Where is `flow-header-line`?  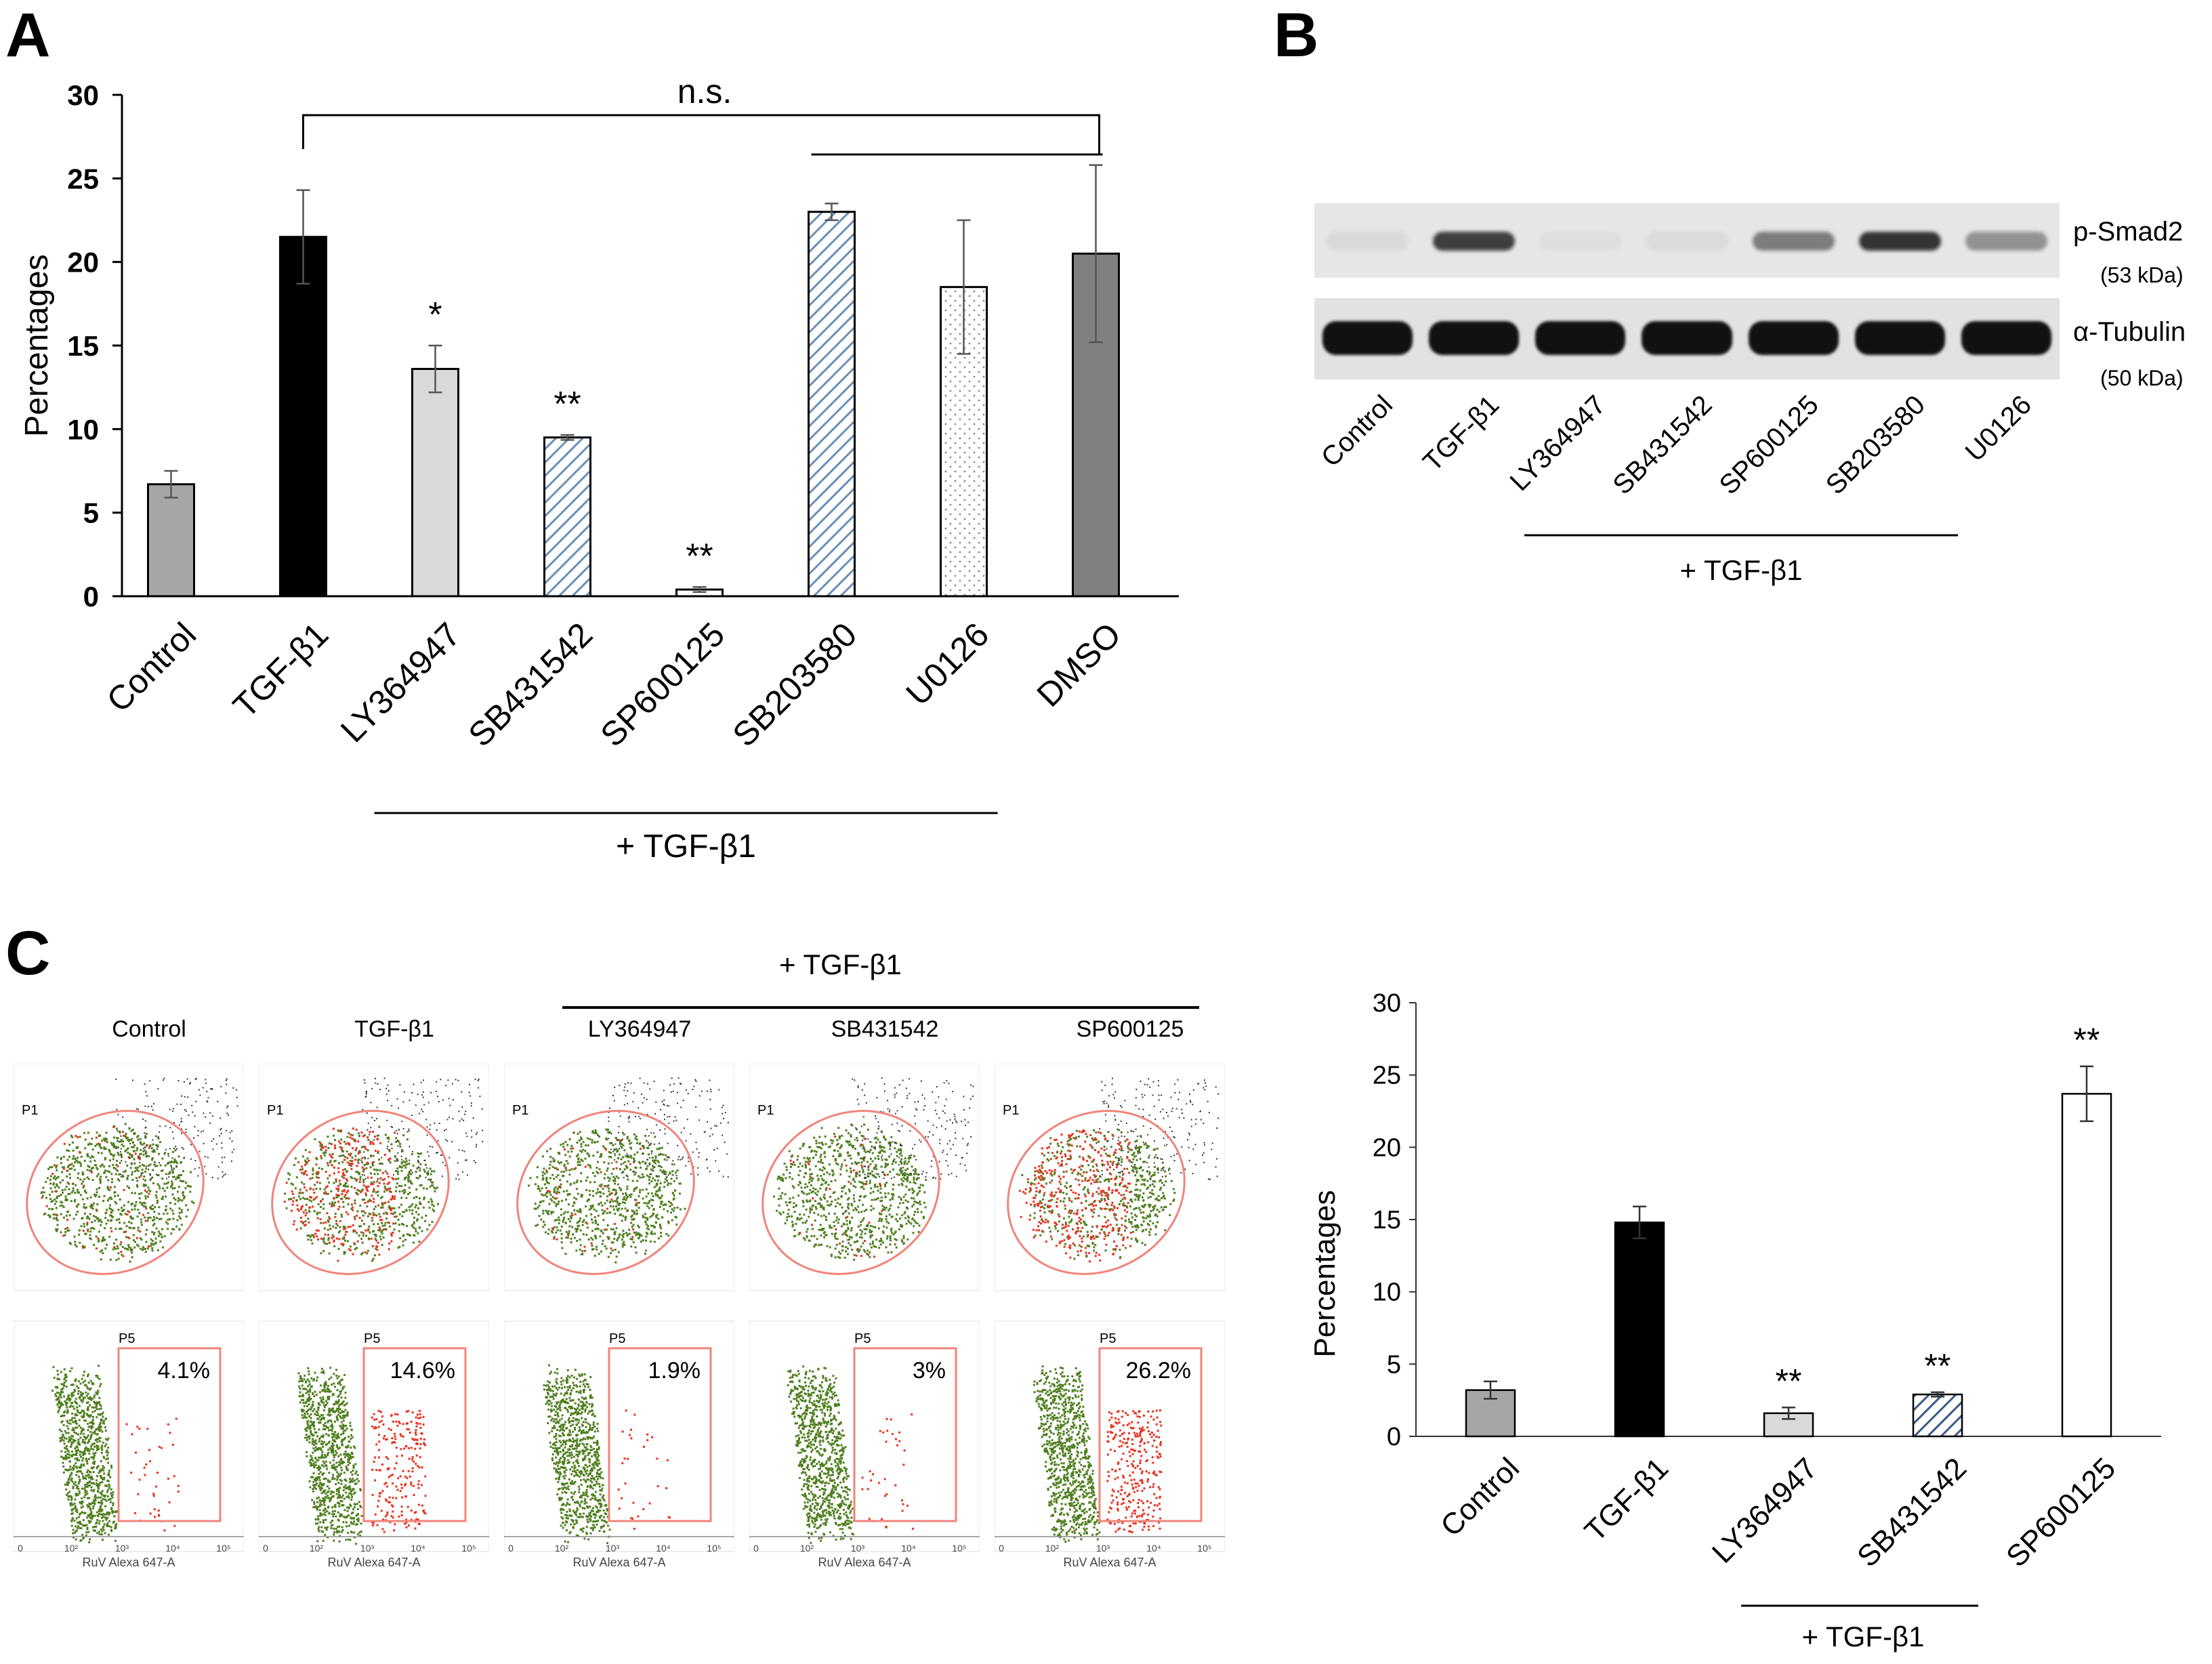
flow-header-line is located at coordinates (880, 1007).